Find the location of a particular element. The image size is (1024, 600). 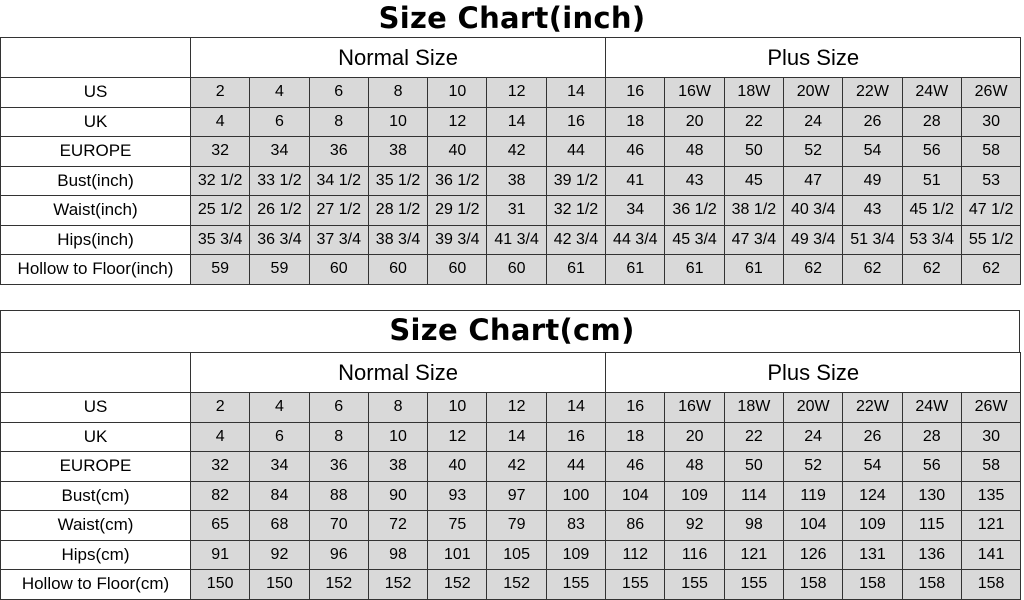

size-value-cell: 92 is located at coordinates (279, 554).